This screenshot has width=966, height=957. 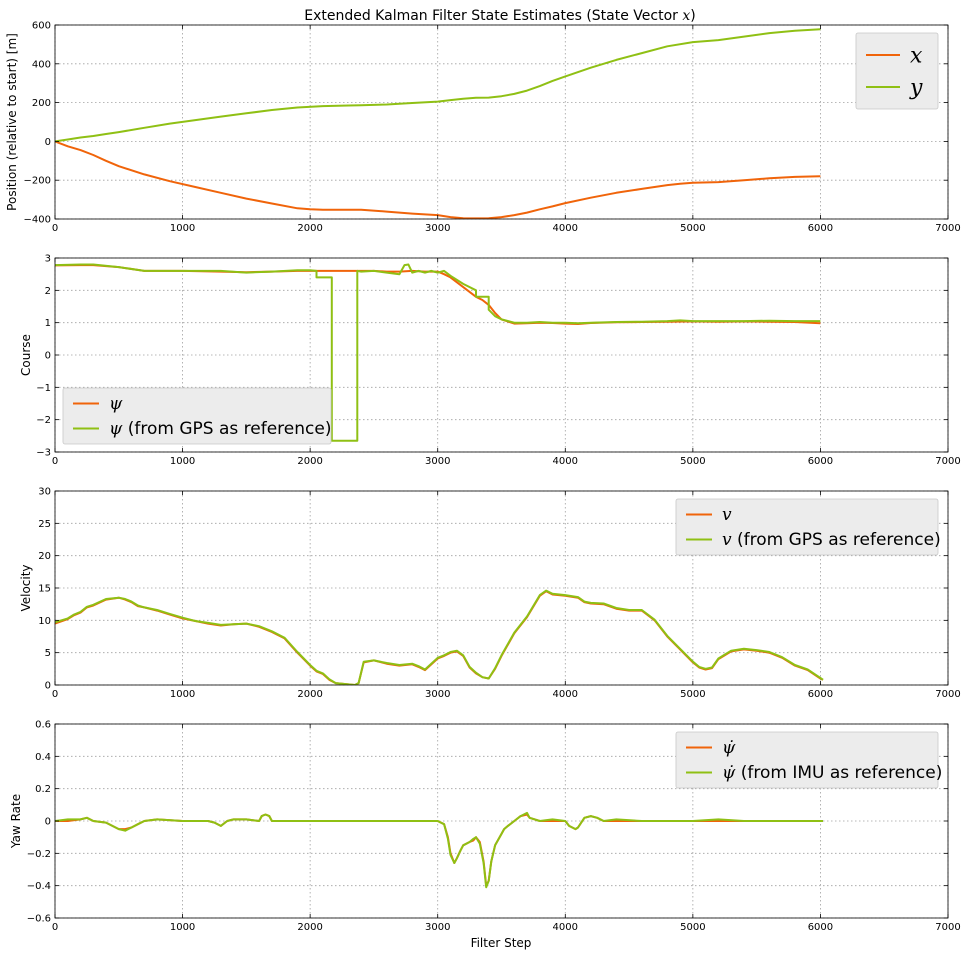 What do you see at coordinates (37, 220) in the screenshot?
I see `y-tick-label: −400` at bounding box center [37, 220].